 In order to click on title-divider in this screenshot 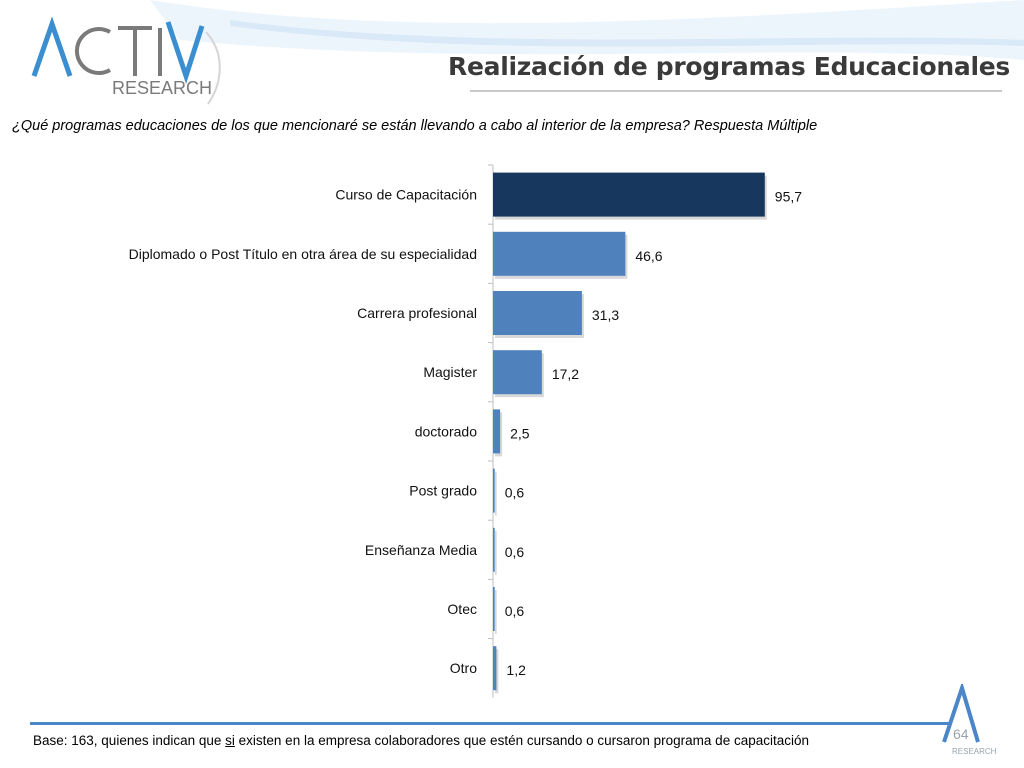, I will do `click(736, 91)`.